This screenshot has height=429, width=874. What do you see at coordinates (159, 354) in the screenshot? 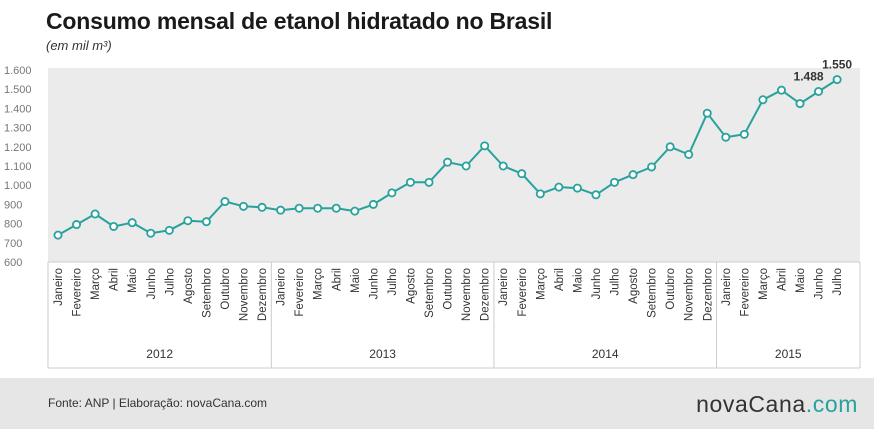
I see `year-label: 2012` at bounding box center [159, 354].